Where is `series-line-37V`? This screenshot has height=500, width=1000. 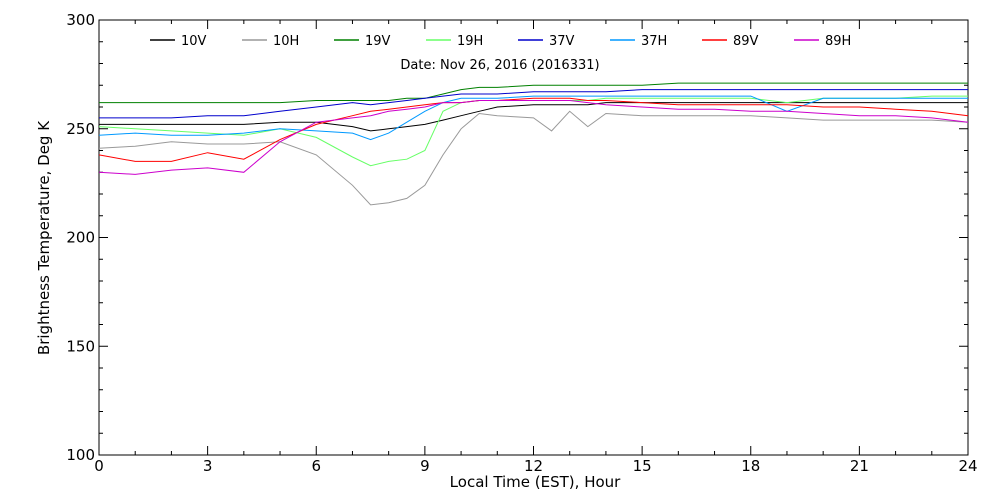
series-line-37V is located at coordinates (533, 104).